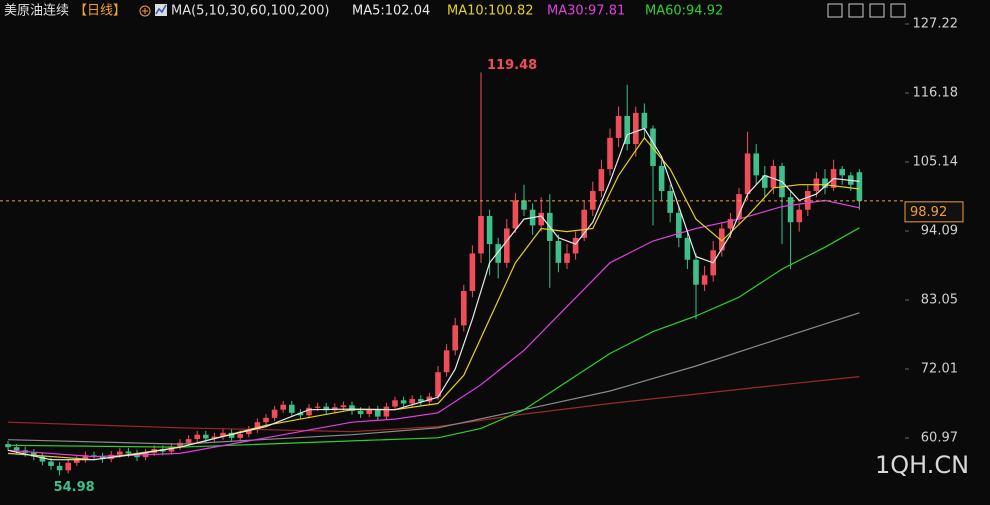  I want to click on legend-entry: MA30:97.81, so click(586, 11).